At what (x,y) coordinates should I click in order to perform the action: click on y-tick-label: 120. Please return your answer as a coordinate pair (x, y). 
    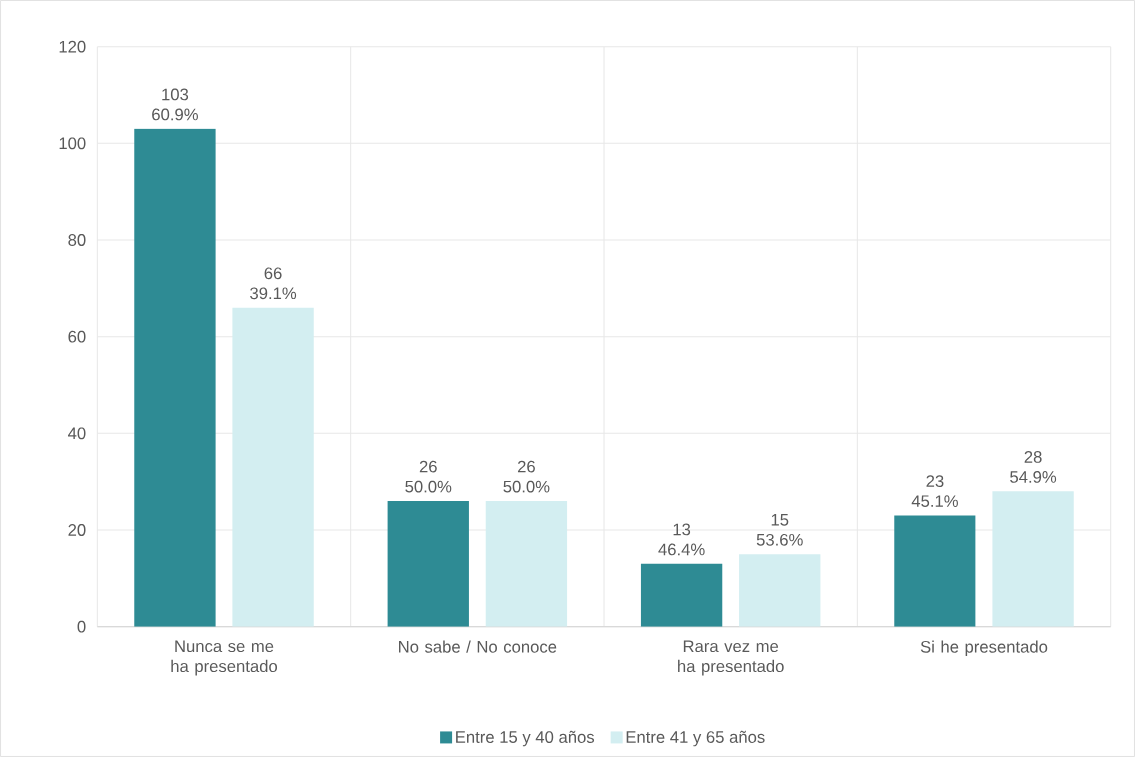
    Looking at the image, I should click on (72, 46).